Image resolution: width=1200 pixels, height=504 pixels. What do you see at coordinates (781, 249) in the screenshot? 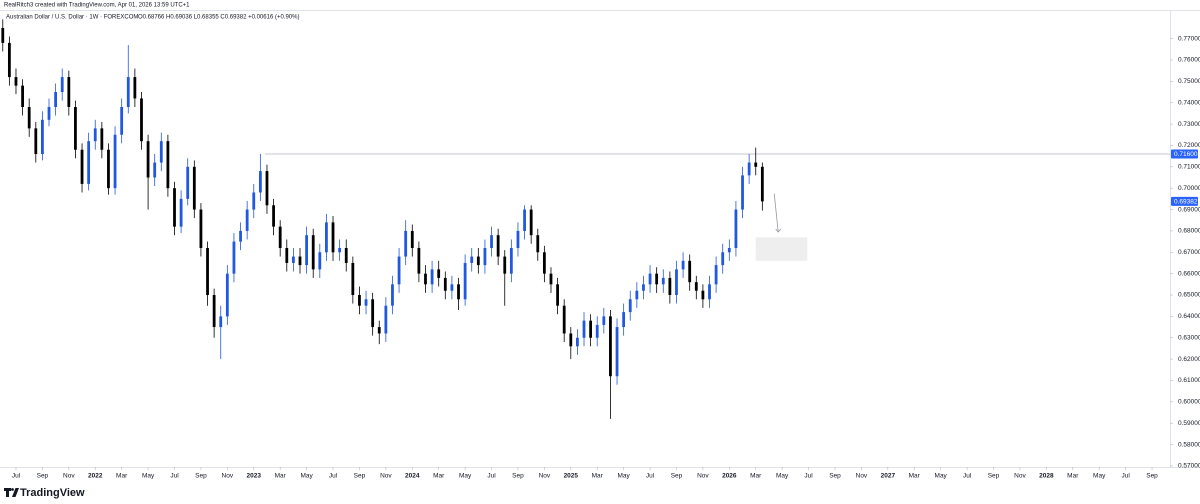
I see `target-zone` at bounding box center [781, 249].